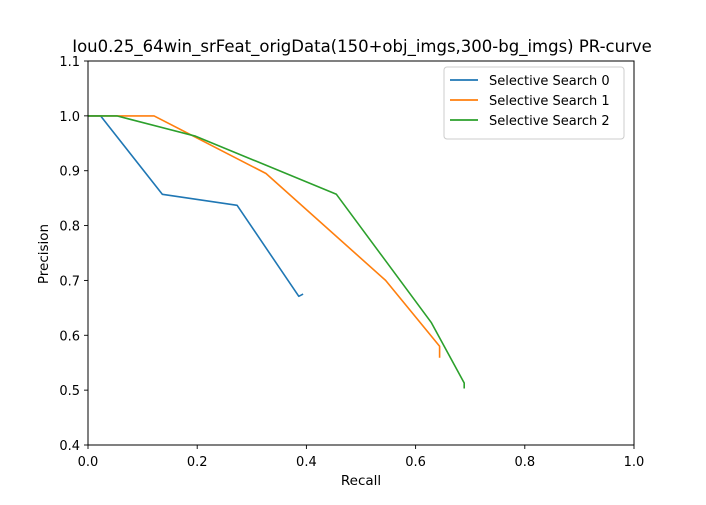 The height and width of the screenshot is (505, 706). I want to click on y-tick-label: 0.6, so click(69, 336).